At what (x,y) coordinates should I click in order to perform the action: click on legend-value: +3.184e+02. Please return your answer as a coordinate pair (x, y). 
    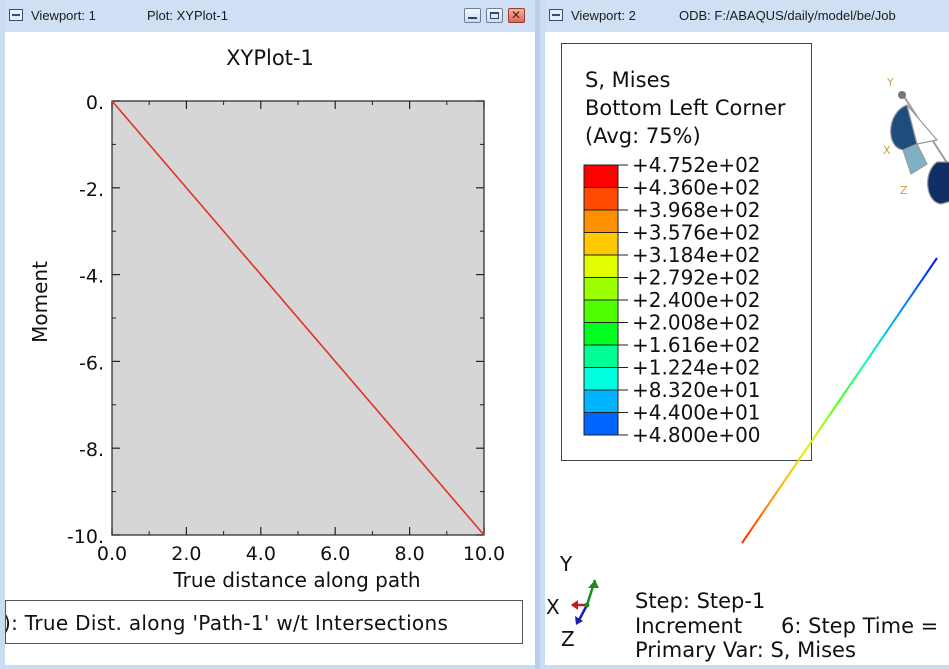
    Looking at the image, I should click on (696, 255).